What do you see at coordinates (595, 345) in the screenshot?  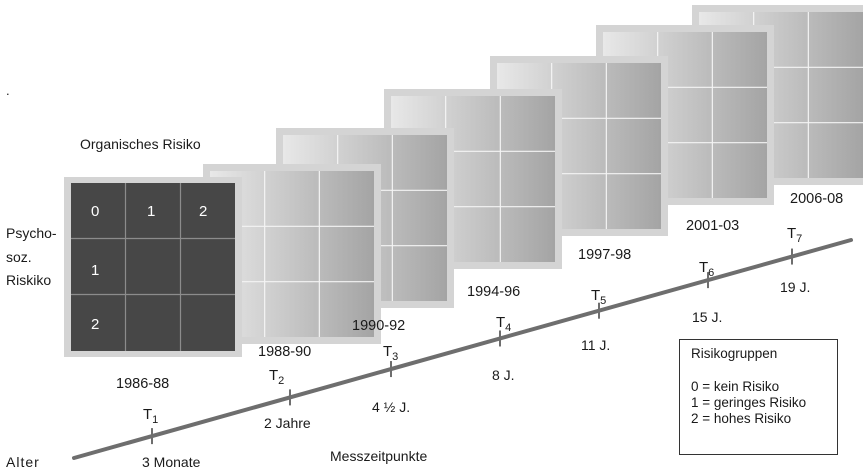 I see `age-label: 11 J.` at bounding box center [595, 345].